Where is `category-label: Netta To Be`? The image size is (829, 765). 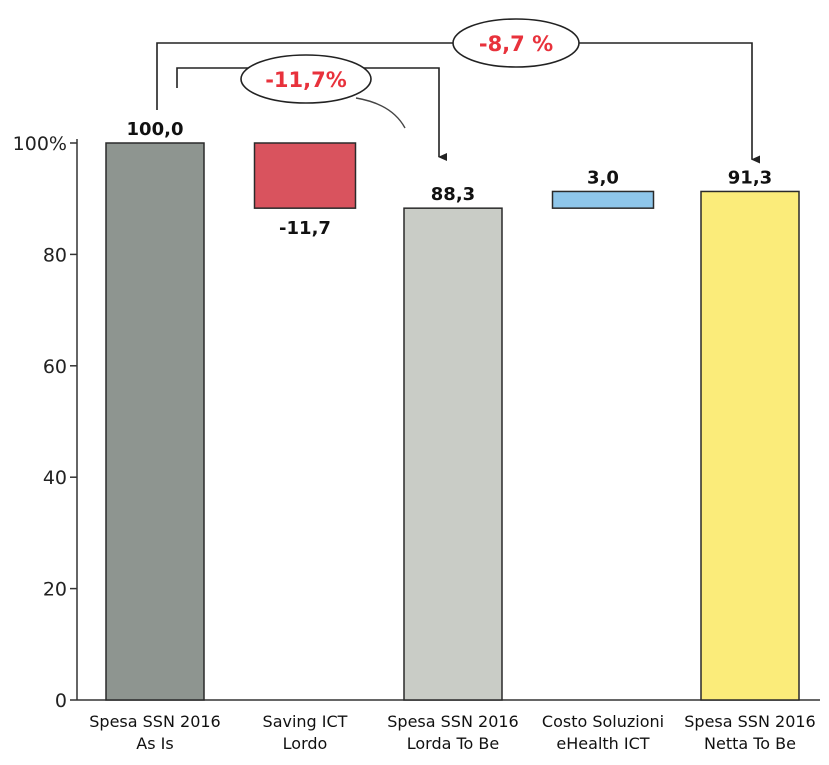 category-label: Netta To Be is located at coordinates (750, 743).